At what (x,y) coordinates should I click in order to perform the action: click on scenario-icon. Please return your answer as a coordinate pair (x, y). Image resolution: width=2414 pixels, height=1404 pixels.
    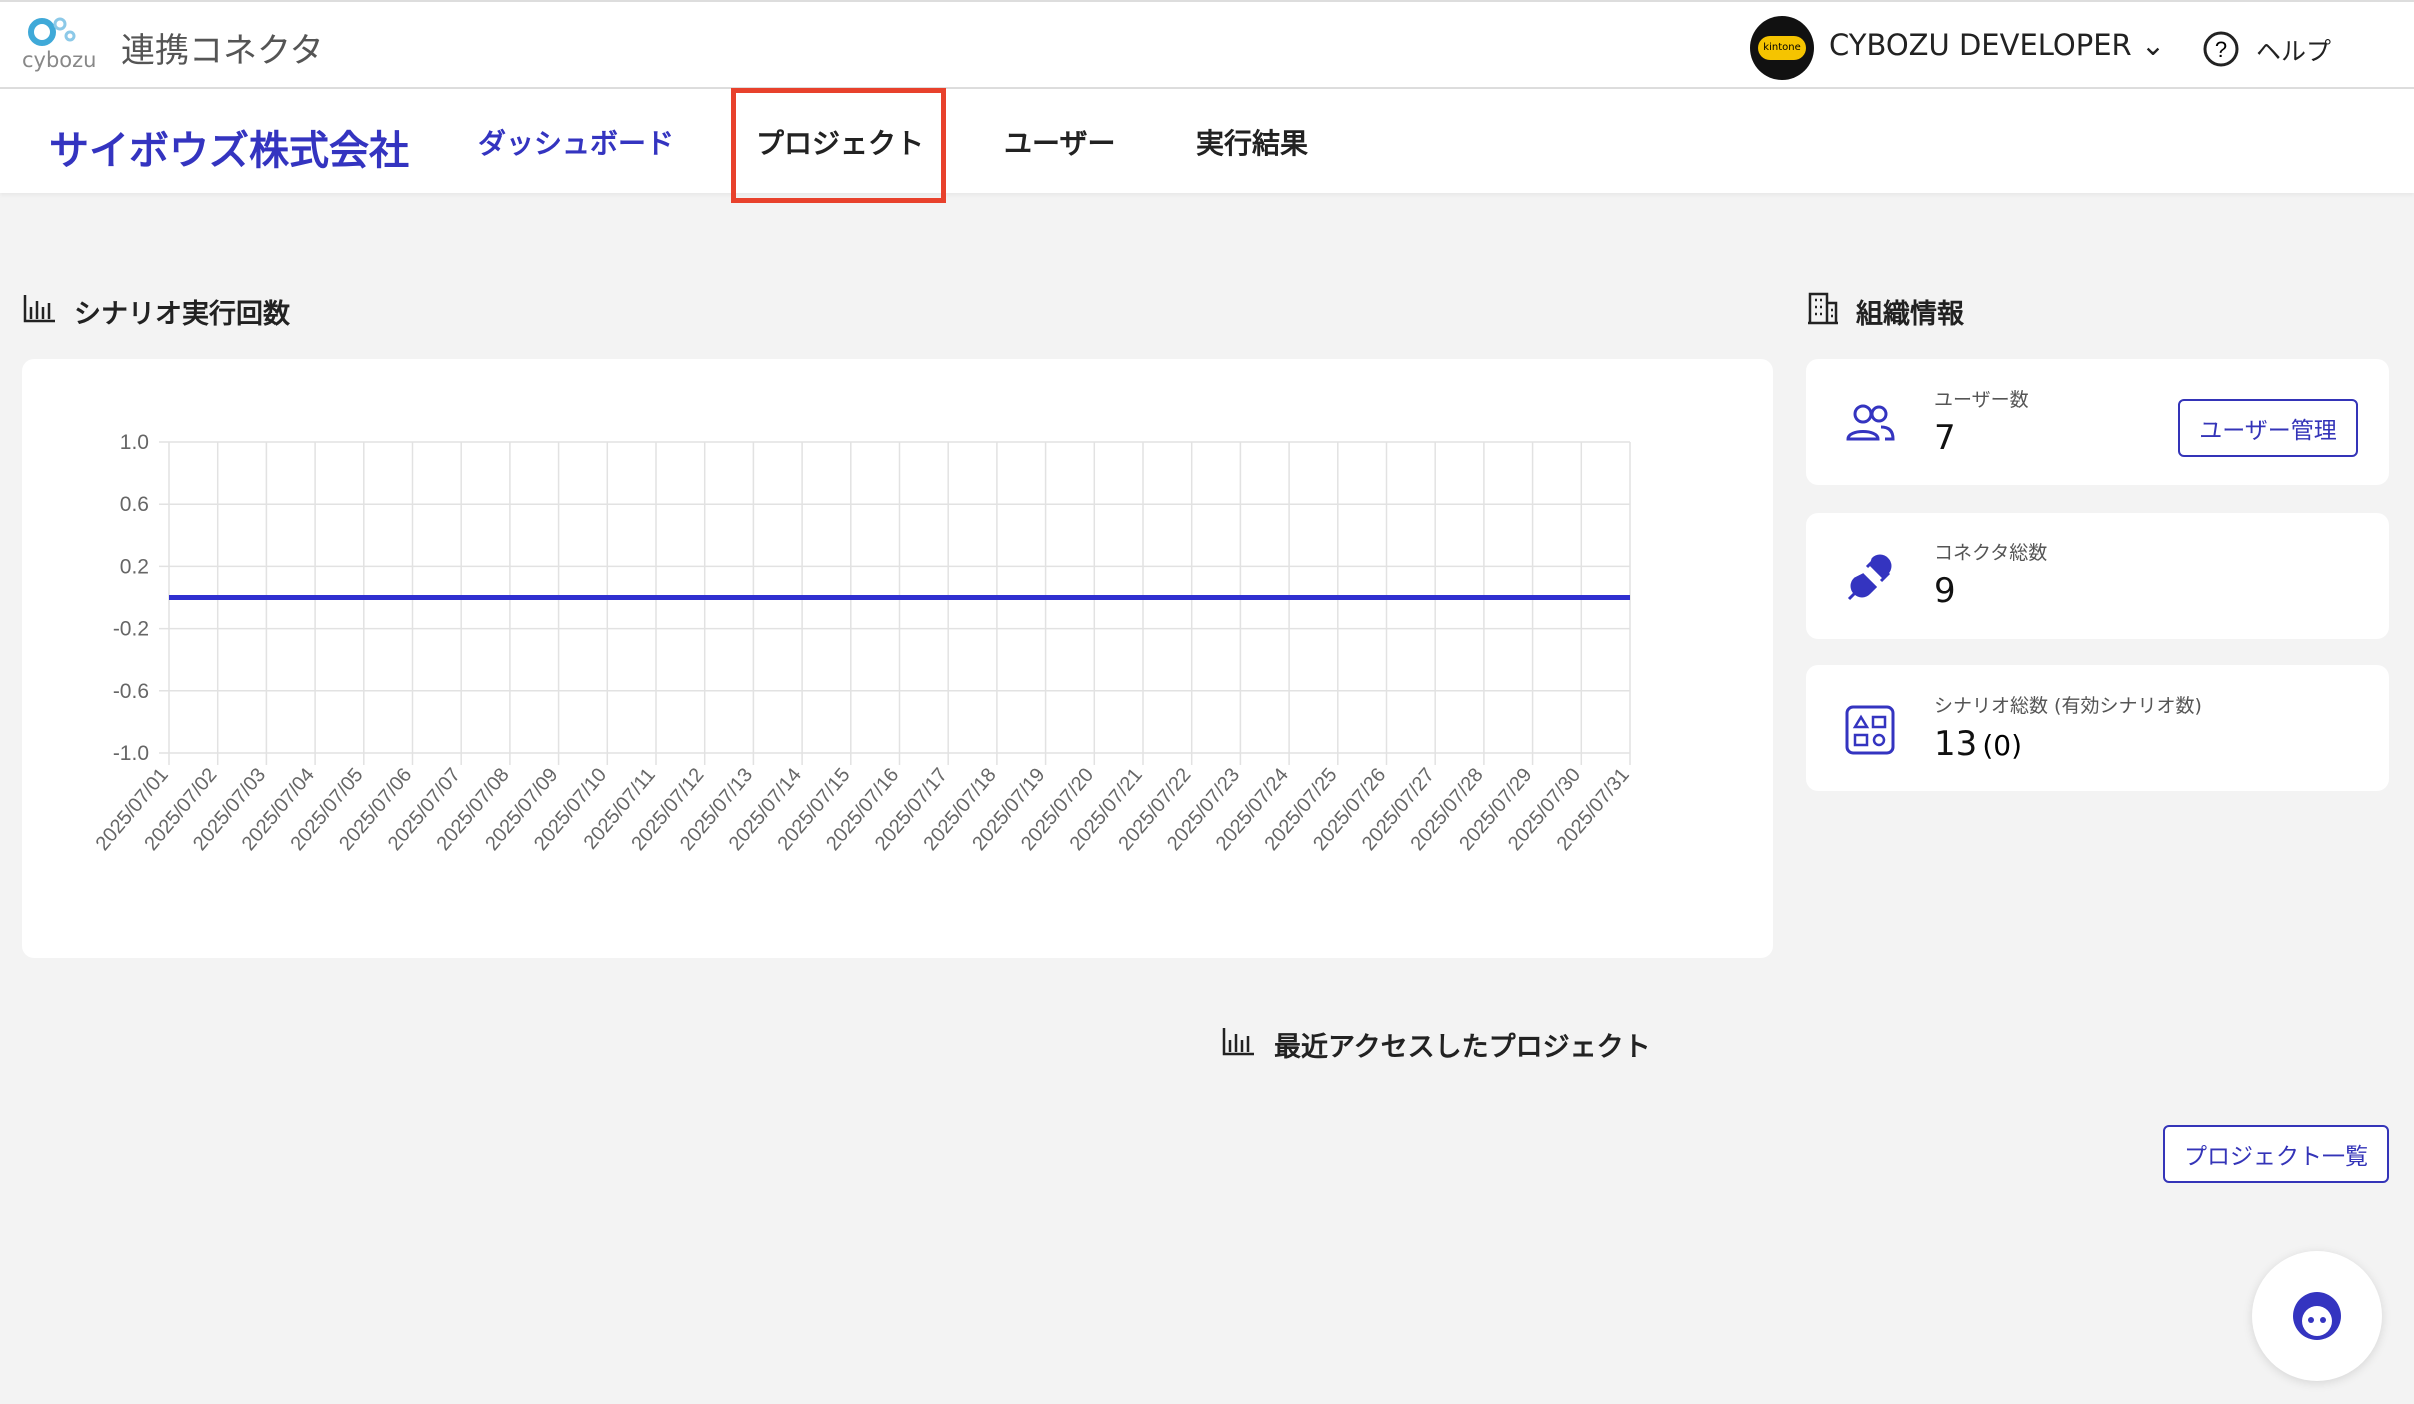
    Looking at the image, I should click on (1870, 730).